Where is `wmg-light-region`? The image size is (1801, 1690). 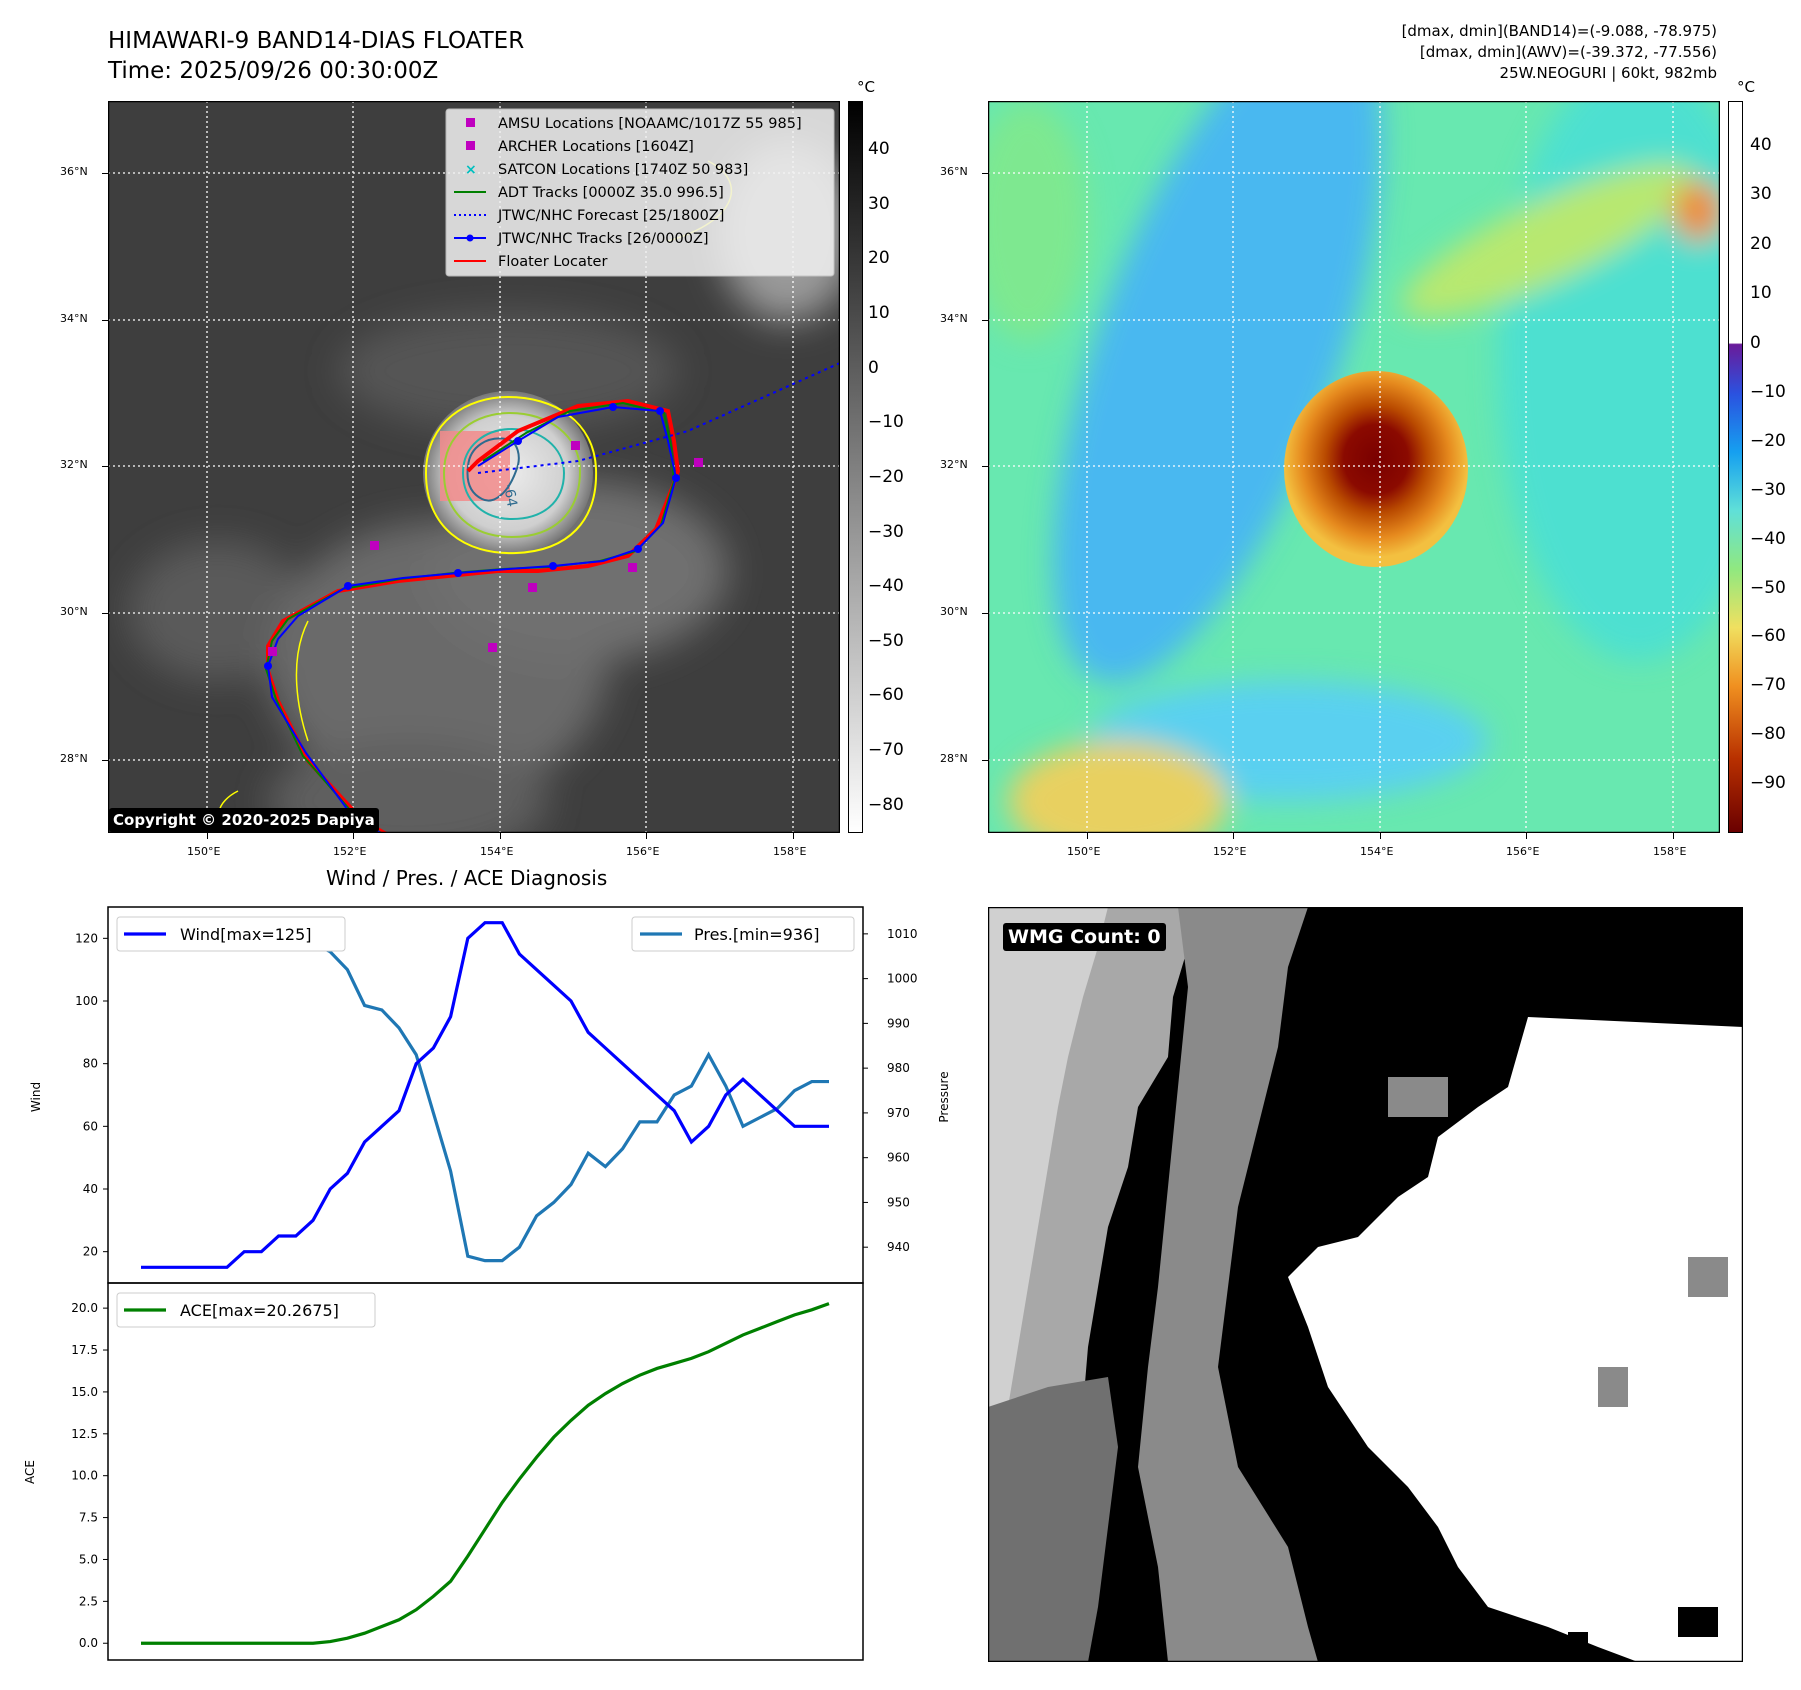
wmg-light-region is located at coordinates (1048, 1217).